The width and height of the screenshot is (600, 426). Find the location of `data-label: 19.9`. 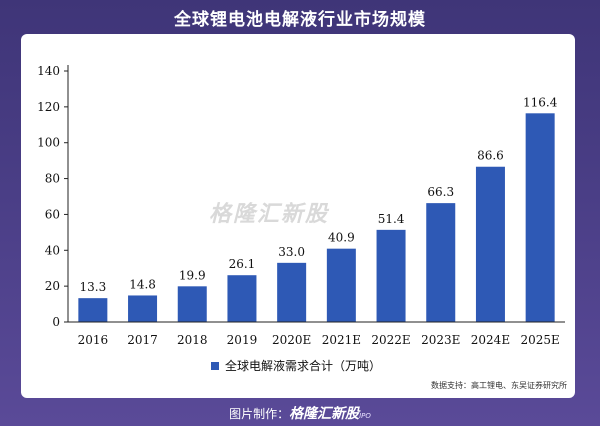

data-label: 19.9 is located at coordinates (192, 275).